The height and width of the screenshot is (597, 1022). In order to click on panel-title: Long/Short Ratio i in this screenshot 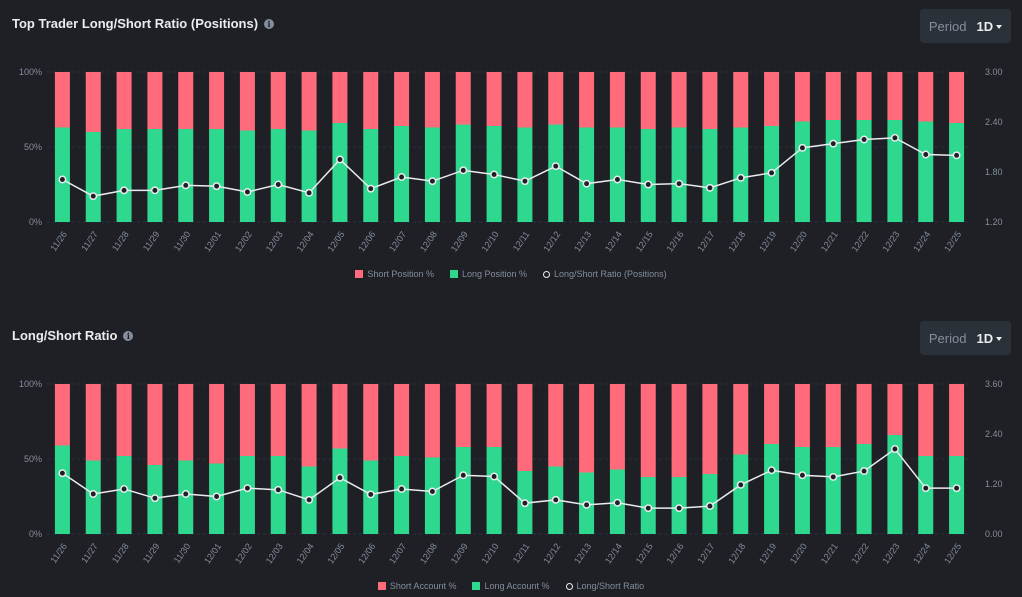, I will do `click(73, 335)`.